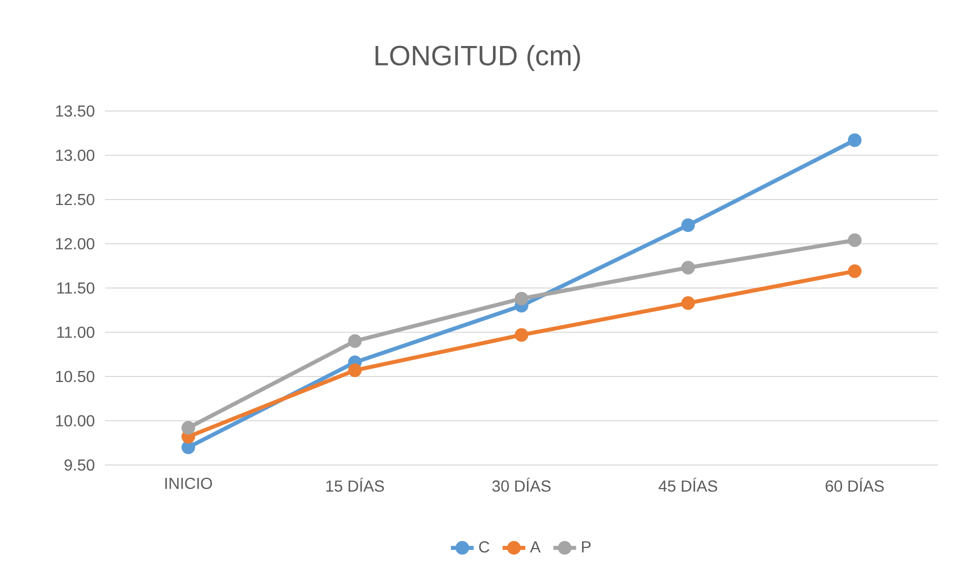 The image size is (955, 579). I want to click on y-tick-label: 12.50, so click(75, 200).